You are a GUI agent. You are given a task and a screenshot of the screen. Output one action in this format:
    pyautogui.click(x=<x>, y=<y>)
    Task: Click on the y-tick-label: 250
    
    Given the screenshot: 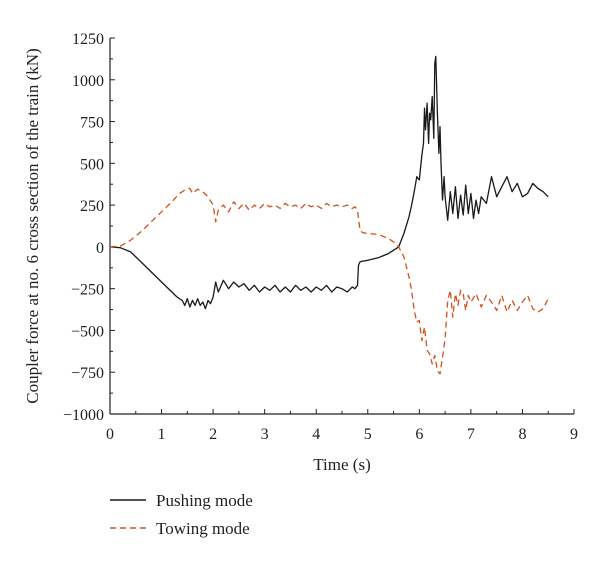 What is the action you would take?
    pyautogui.click(x=92, y=206)
    